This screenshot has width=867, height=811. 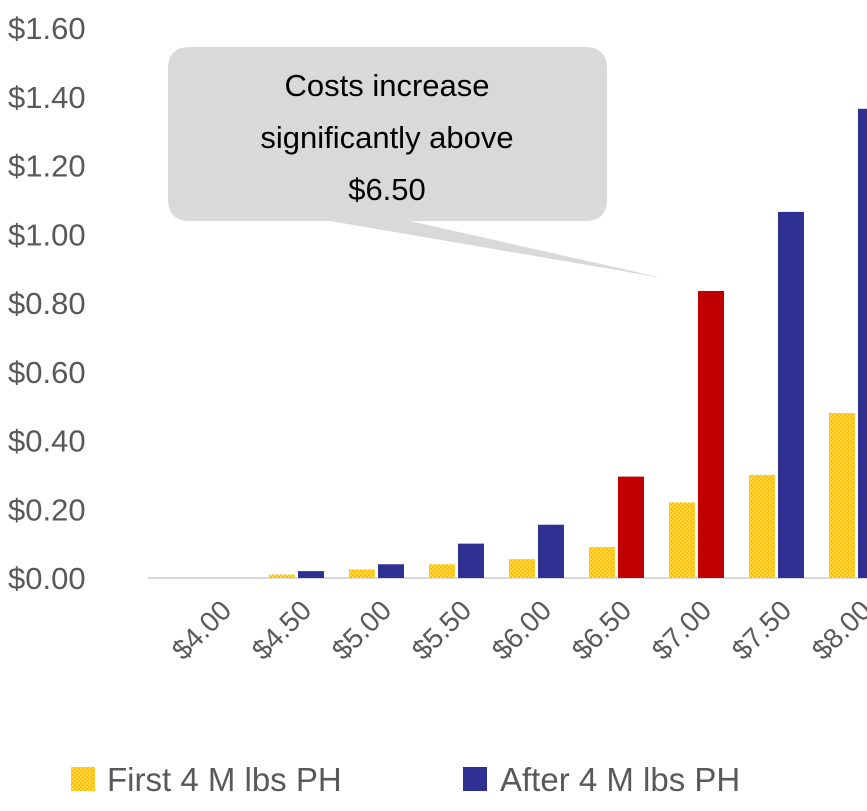 What do you see at coordinates (47, 441) in the screenshot?
I see `y-tick-label: $0.40` at bounding box center [47, 441].